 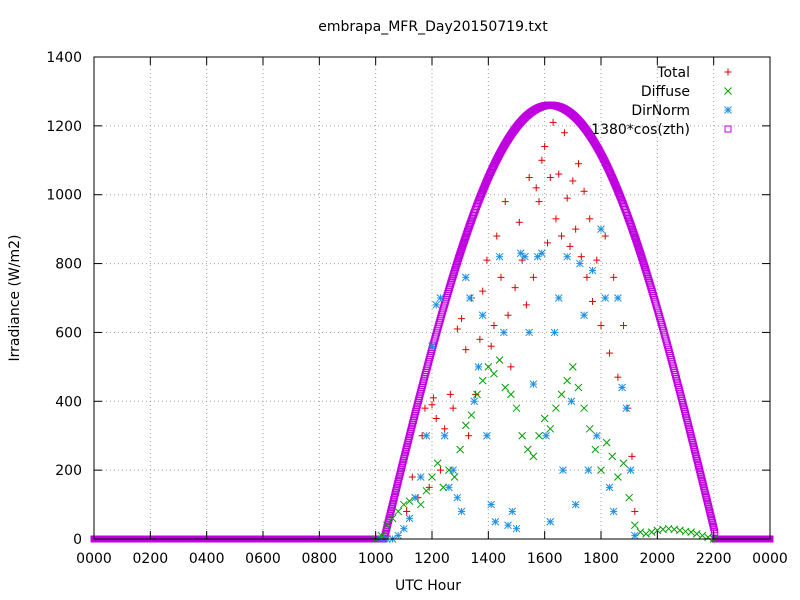 What do you see at coordinates (15, 298) in the screenshot?
I see `y-axis-label: Irradiance (W/m2)` at bounding box center [15, 298].